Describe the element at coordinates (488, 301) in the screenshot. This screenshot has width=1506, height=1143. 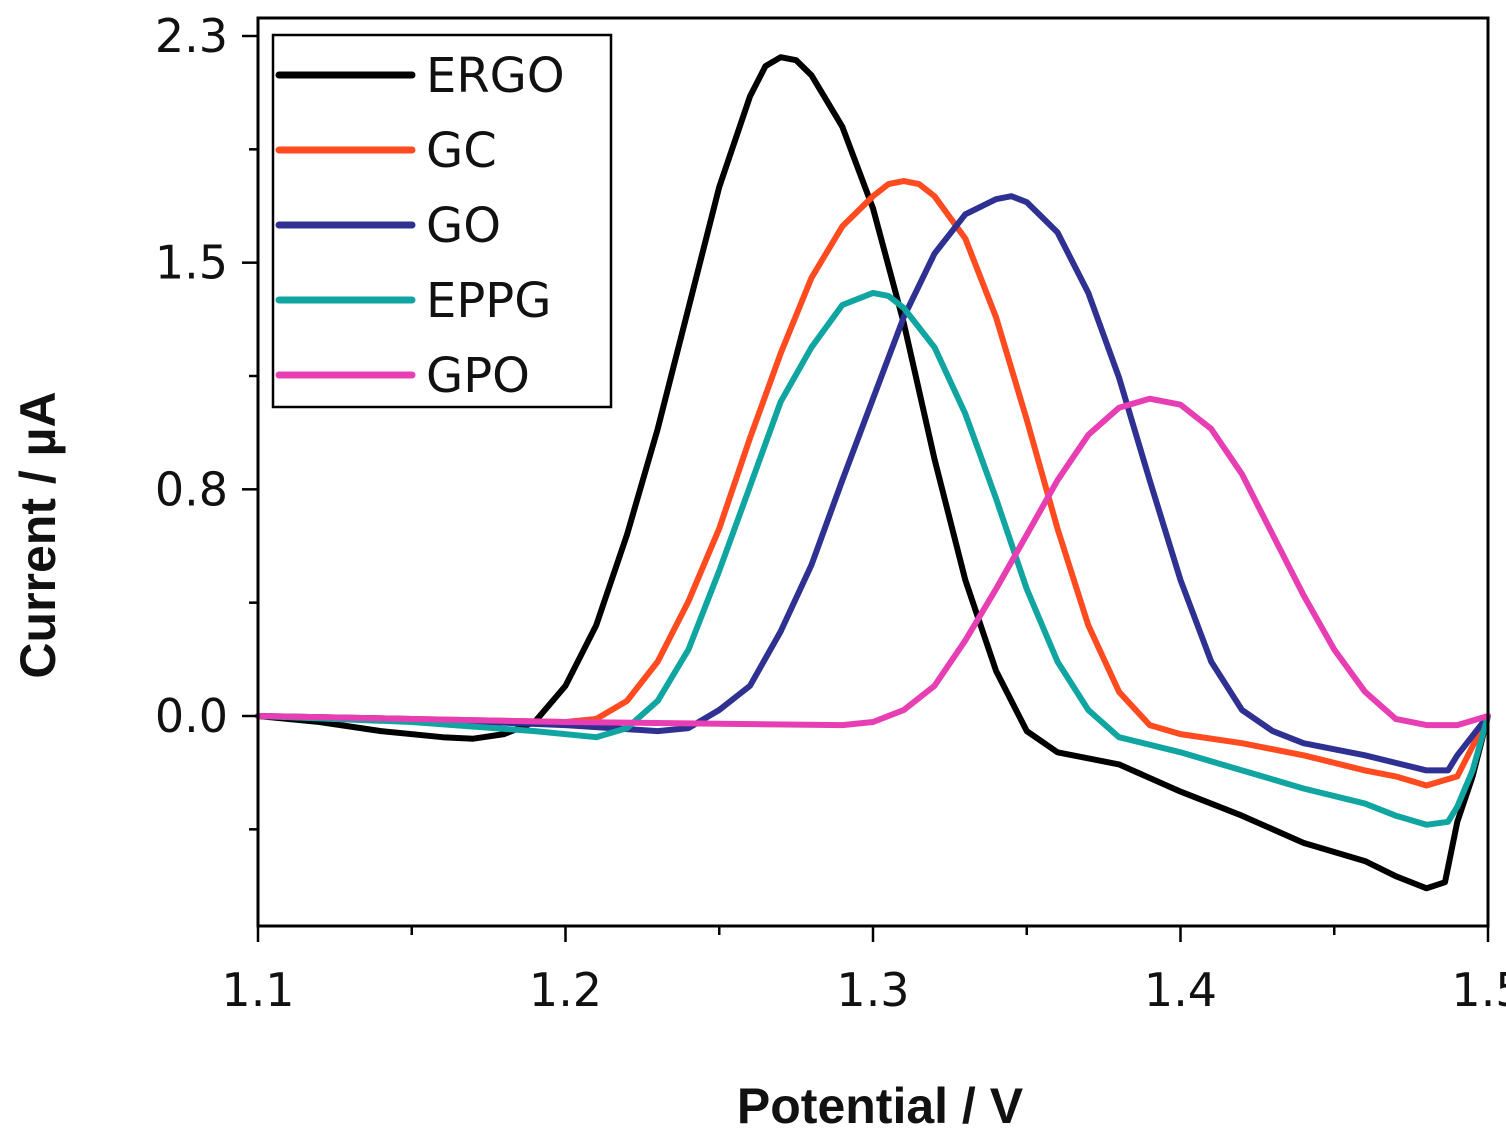
I see `legend-label-eppg: EPPG` at that location.